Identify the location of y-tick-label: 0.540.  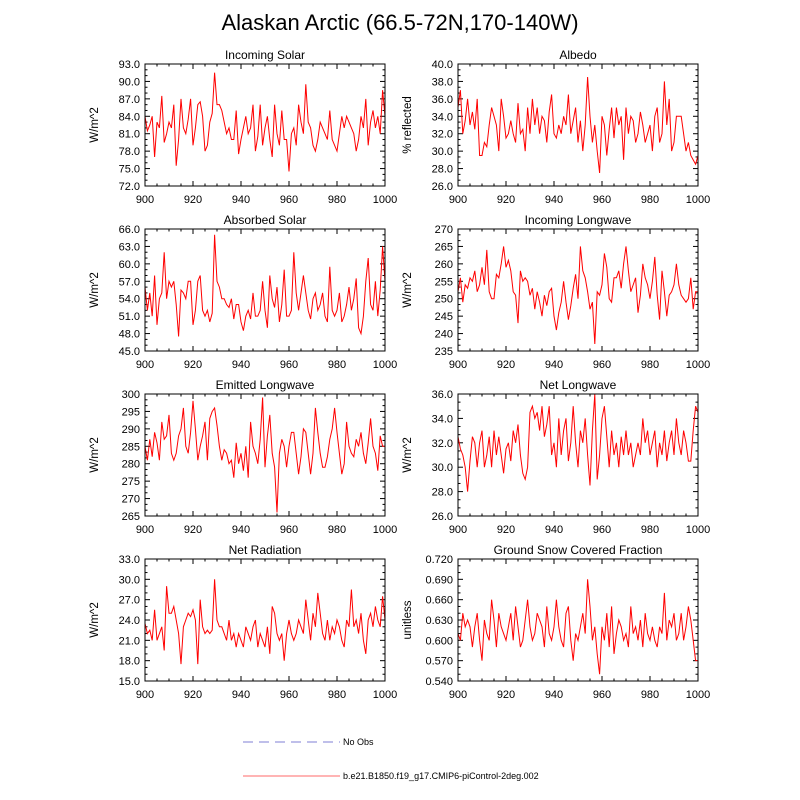
(439, 682).